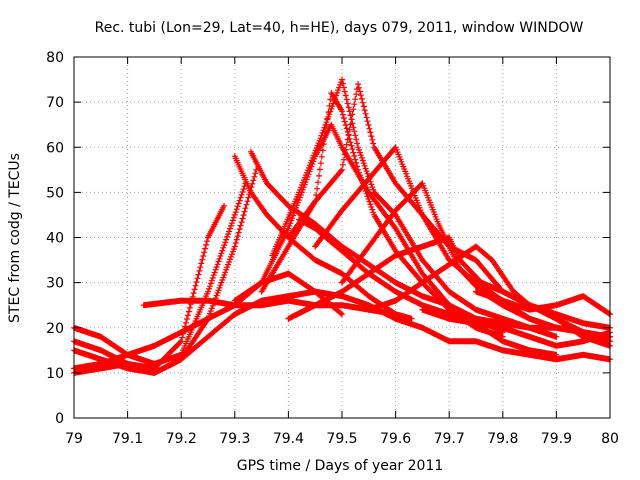 This screenshot has height=480, width=640. Describe the element at coordinates (15, 238) in the screenshot. I see `y-axis-label: STEC from codg / TECUs` at that location.